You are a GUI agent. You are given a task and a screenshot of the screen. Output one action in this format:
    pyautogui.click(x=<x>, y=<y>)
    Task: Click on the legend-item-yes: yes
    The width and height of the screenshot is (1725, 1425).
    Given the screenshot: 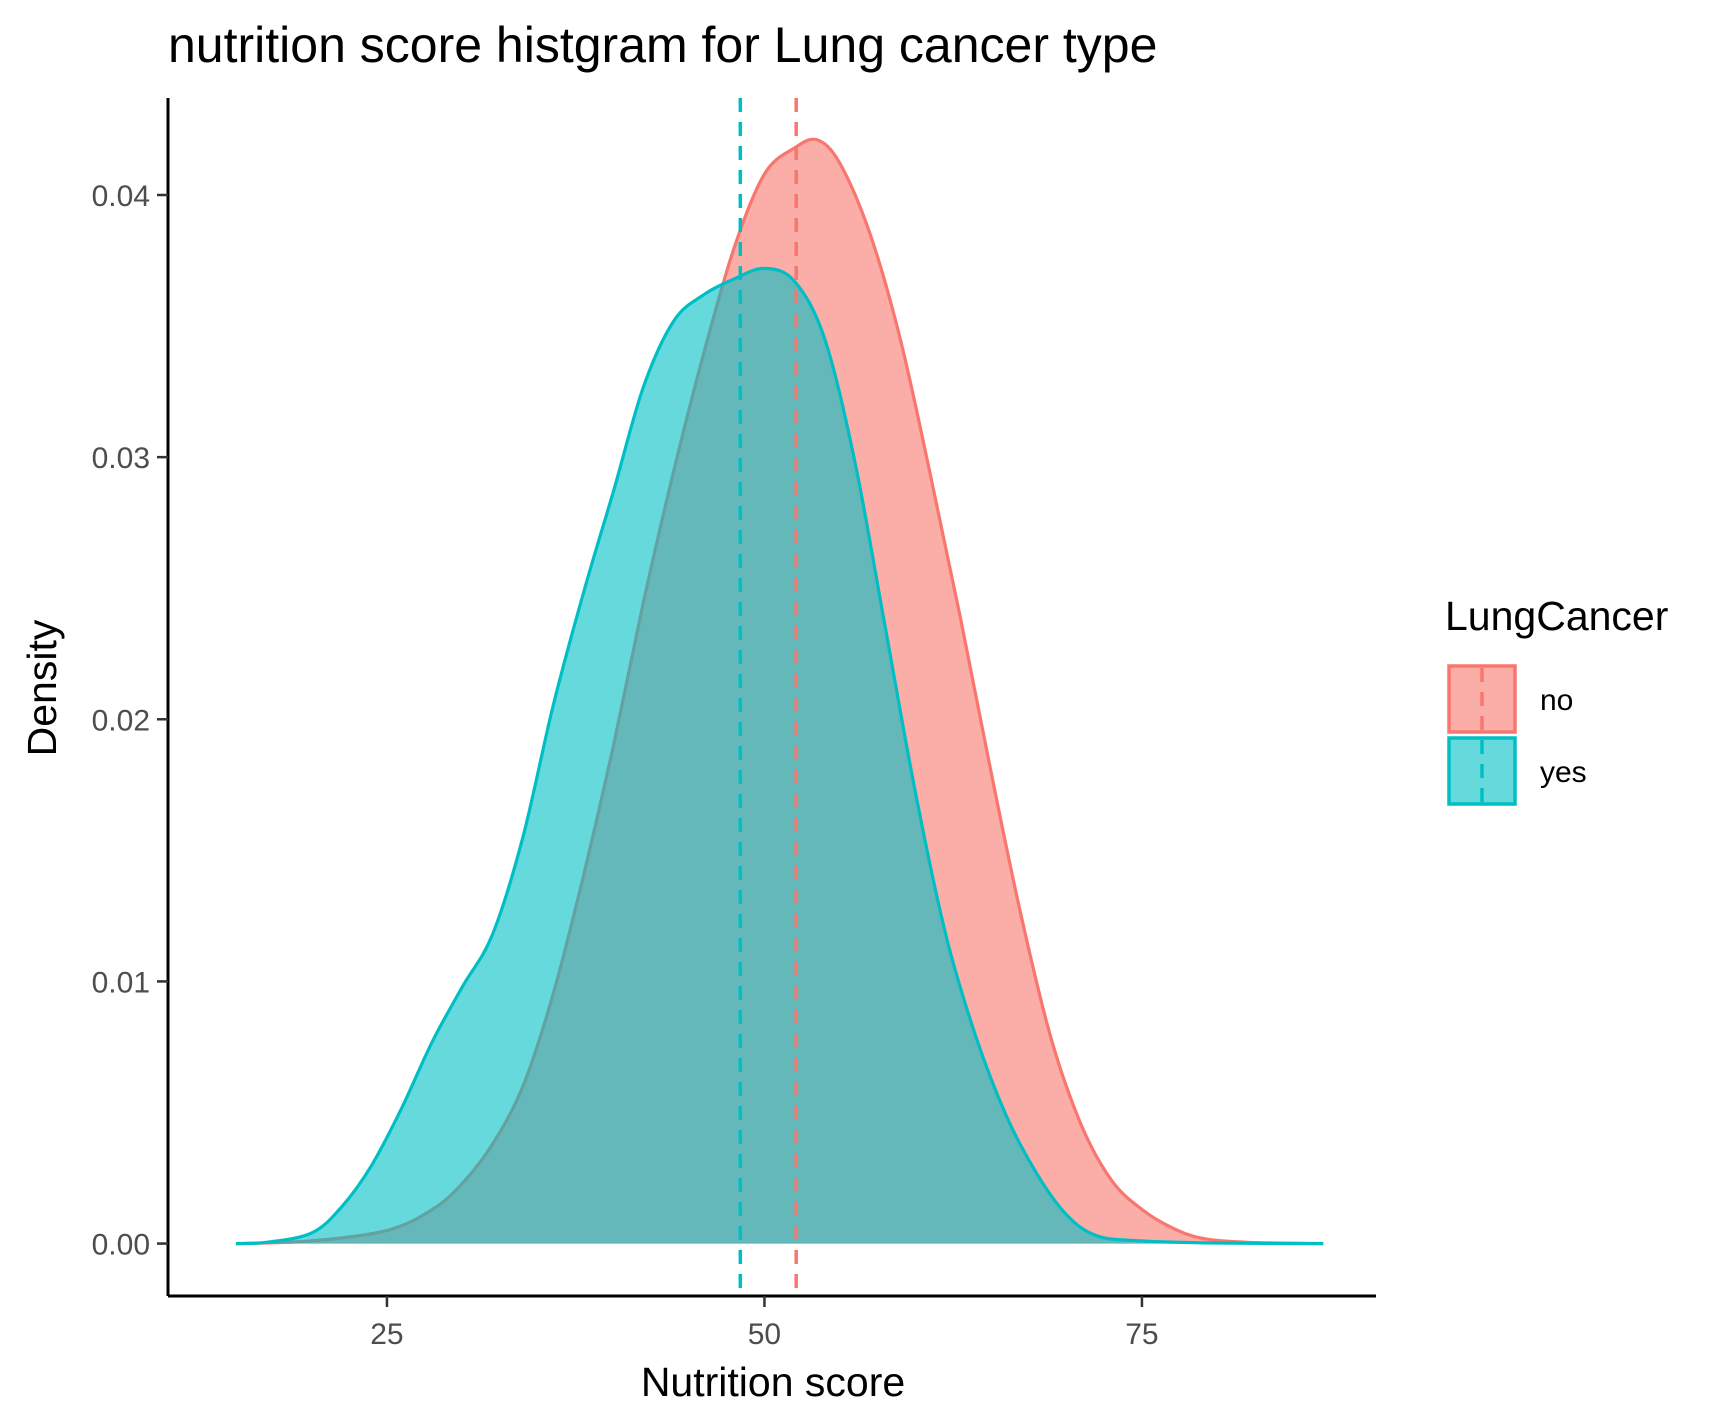 What is the action you would take?
    pyautogui.click(x=1517, y=771)
    